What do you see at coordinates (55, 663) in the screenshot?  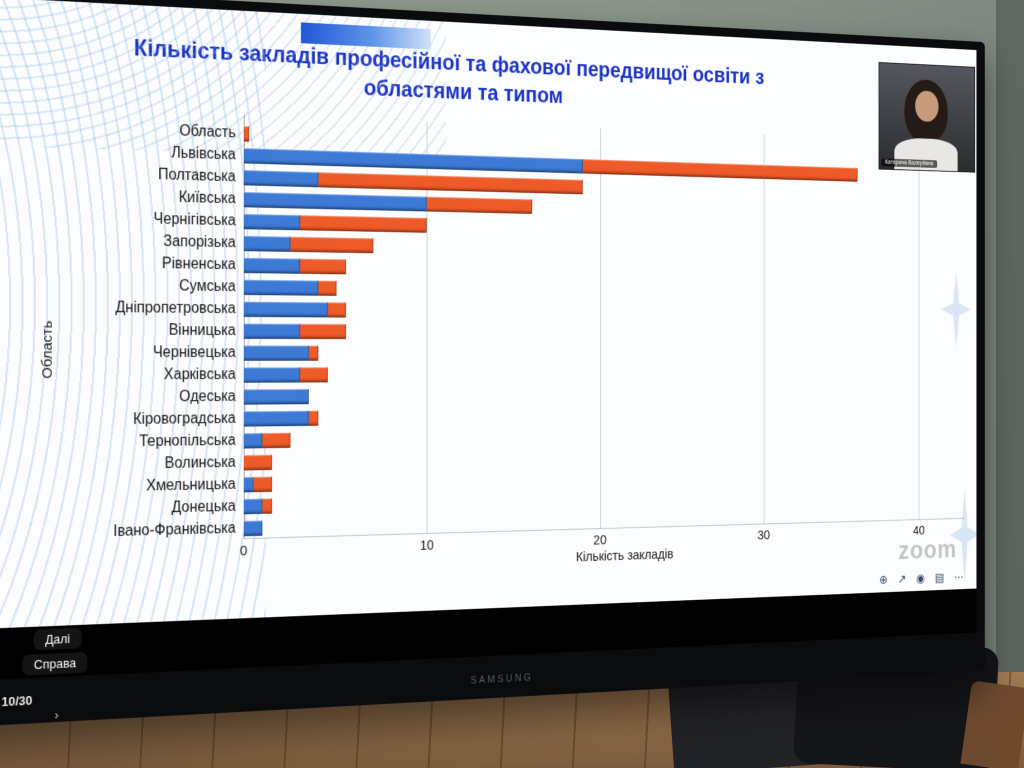 I see `caption-box: Справа` at bounding box center [55, 663].